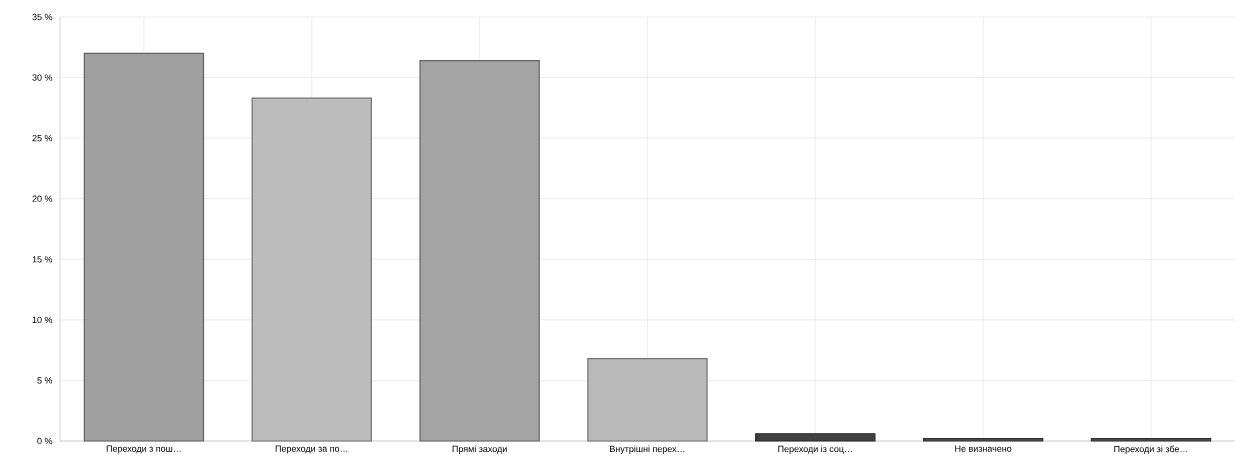  What do you see at coordinates (42, 198) in the screenshot?
I see `y-tick-label: 20 %` at bounding box center [42, 198].